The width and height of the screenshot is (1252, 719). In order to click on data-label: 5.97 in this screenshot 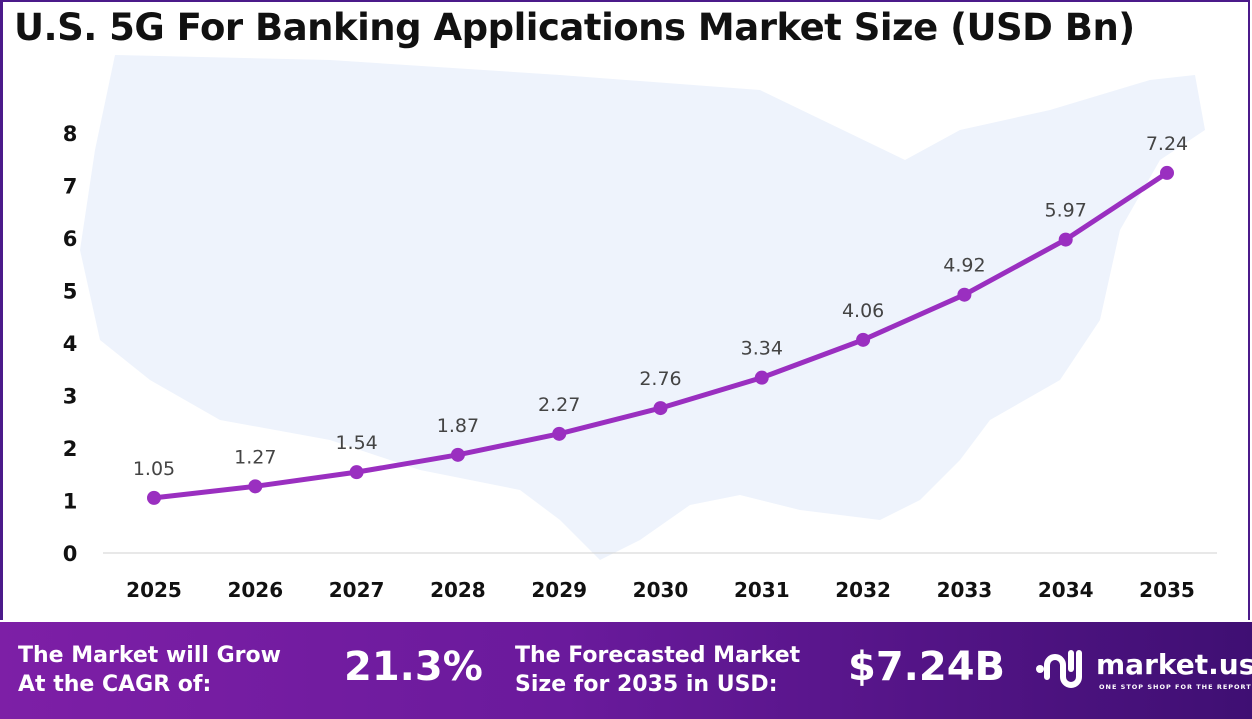, I will do `click(1066, 211)`.